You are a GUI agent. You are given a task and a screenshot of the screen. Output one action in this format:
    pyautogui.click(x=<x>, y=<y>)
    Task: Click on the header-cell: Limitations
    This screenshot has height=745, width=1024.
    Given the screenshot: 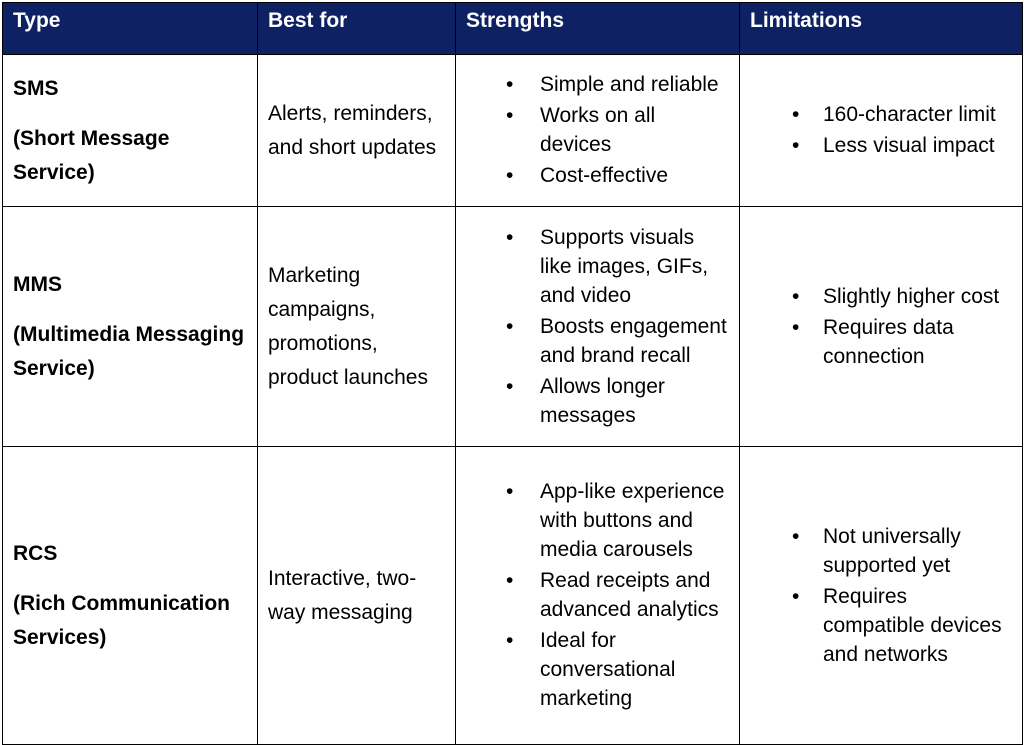 What is the action you would take?
    pyautogui.click(x=881, y=28)
    